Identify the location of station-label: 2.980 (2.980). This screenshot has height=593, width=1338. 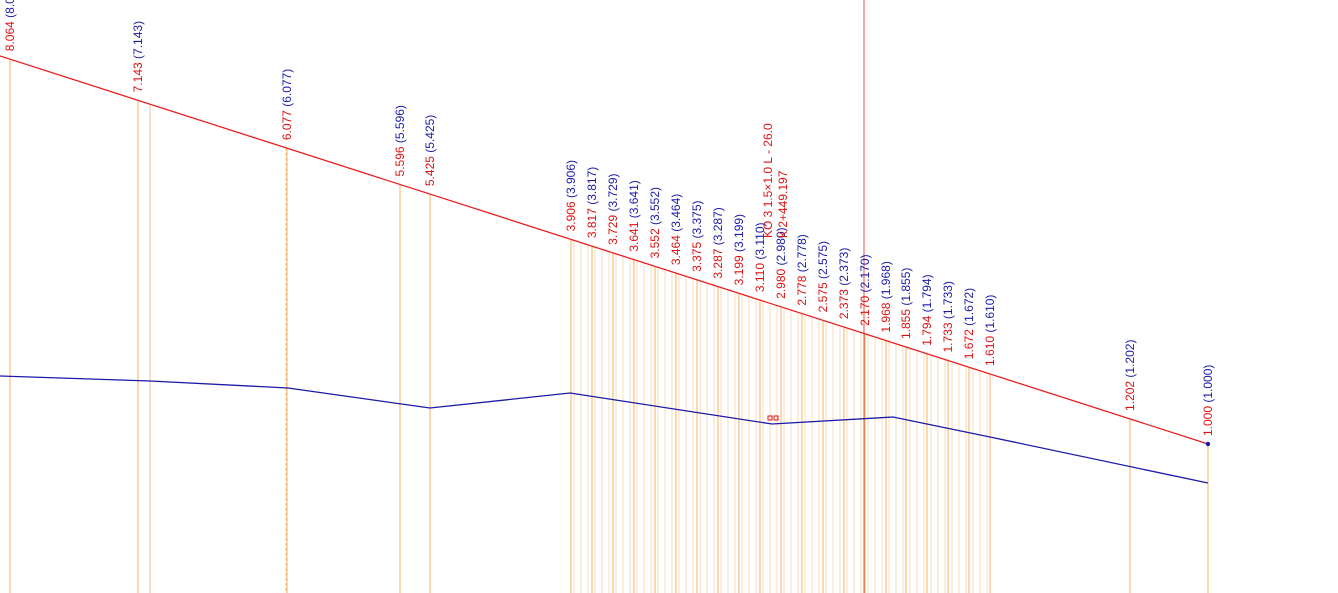
(781, 262).